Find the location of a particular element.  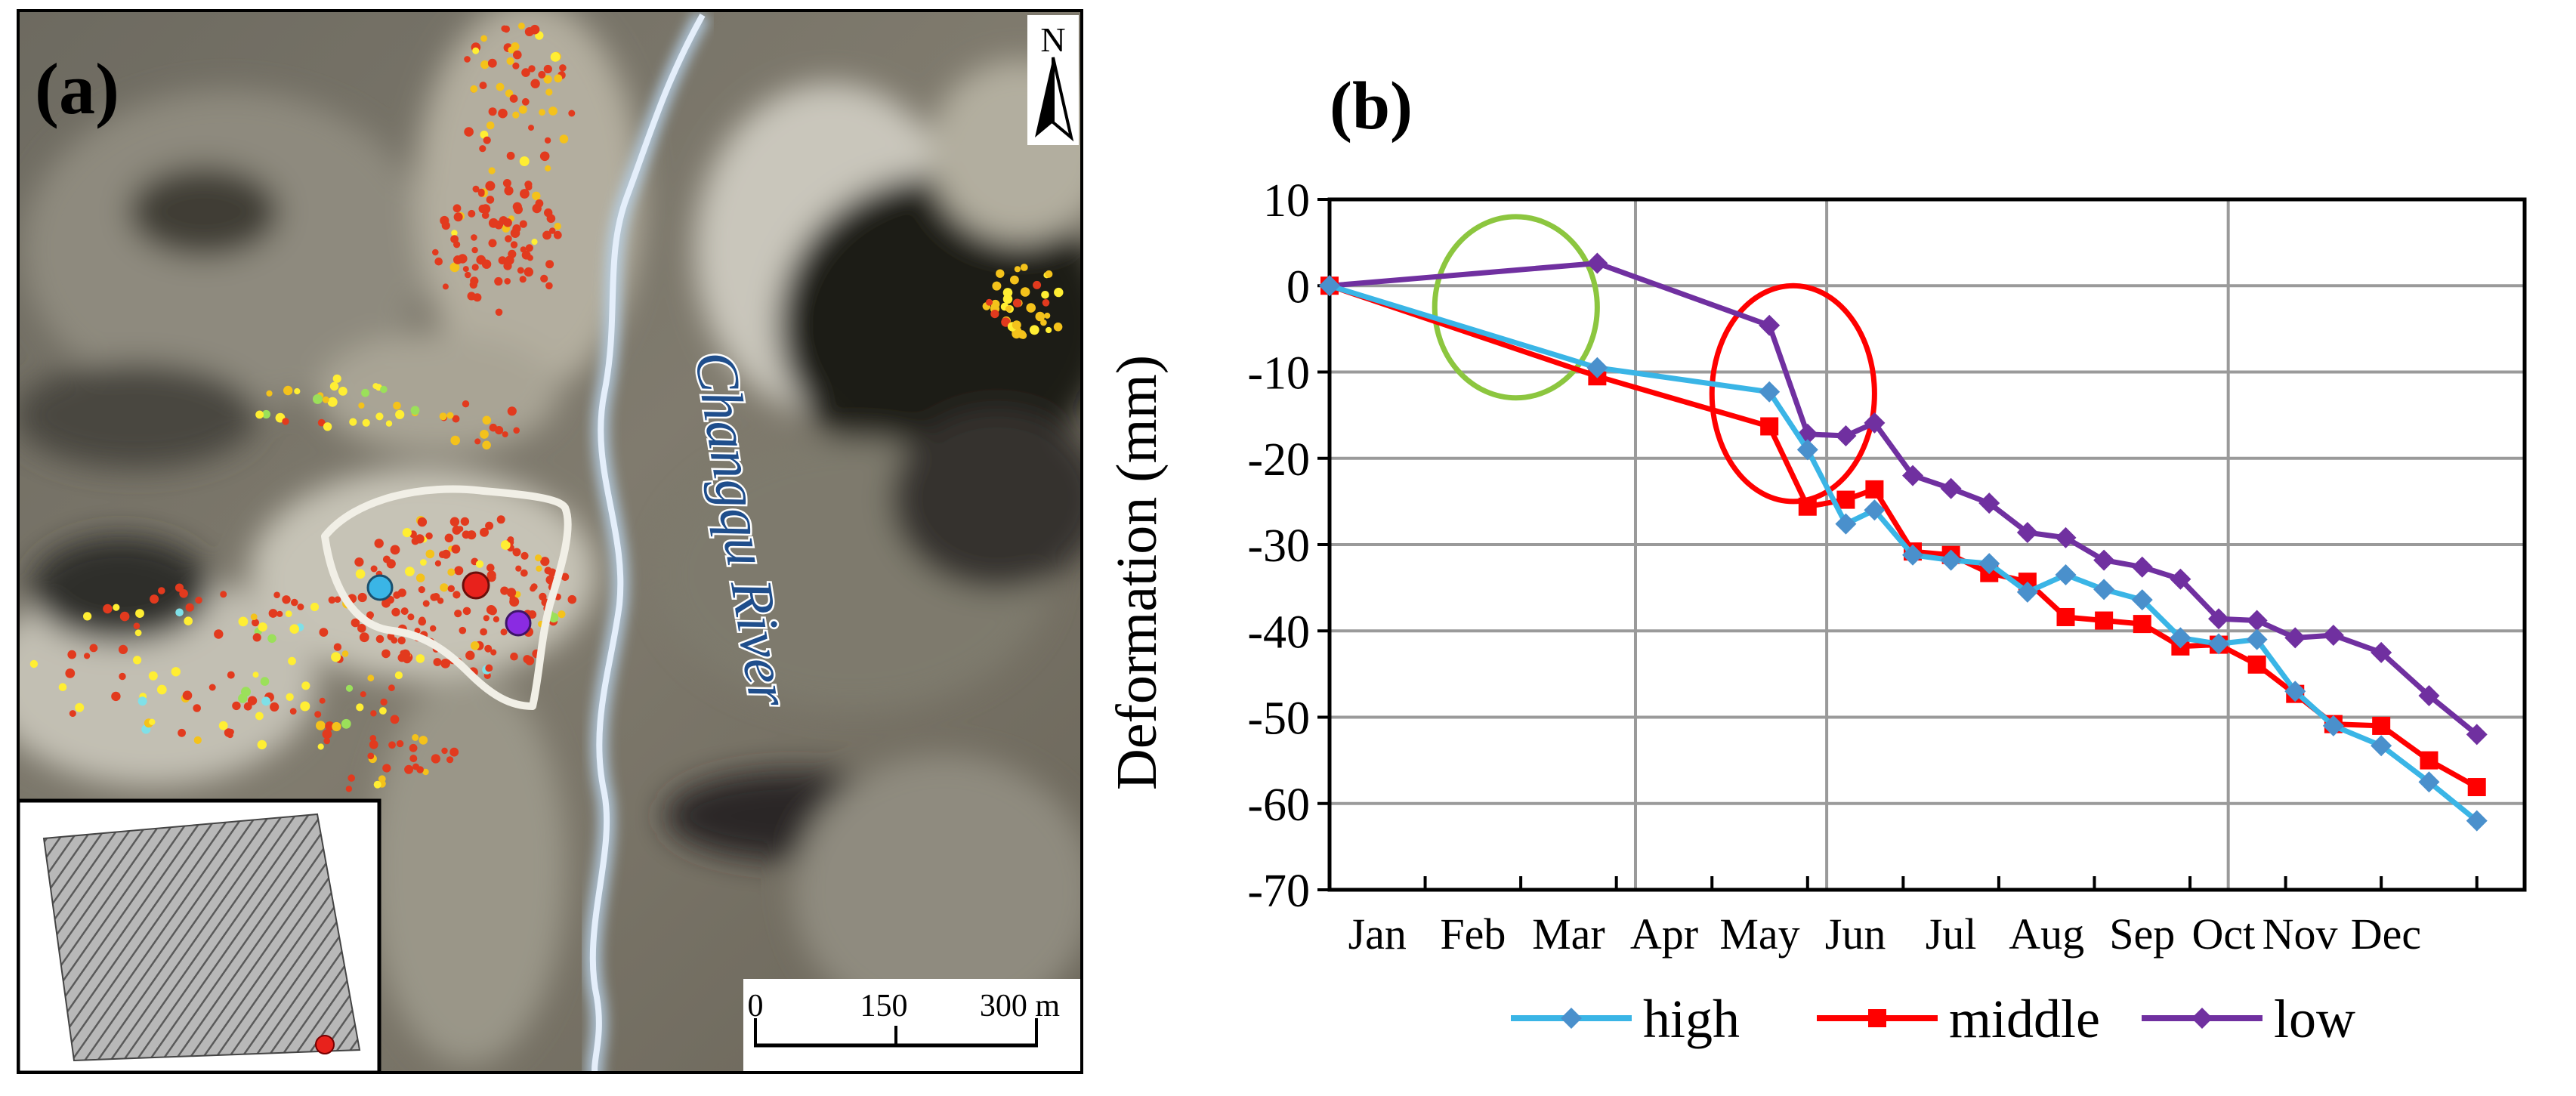

chart-legend: high middle low is located at coordinates (1933, 1019).